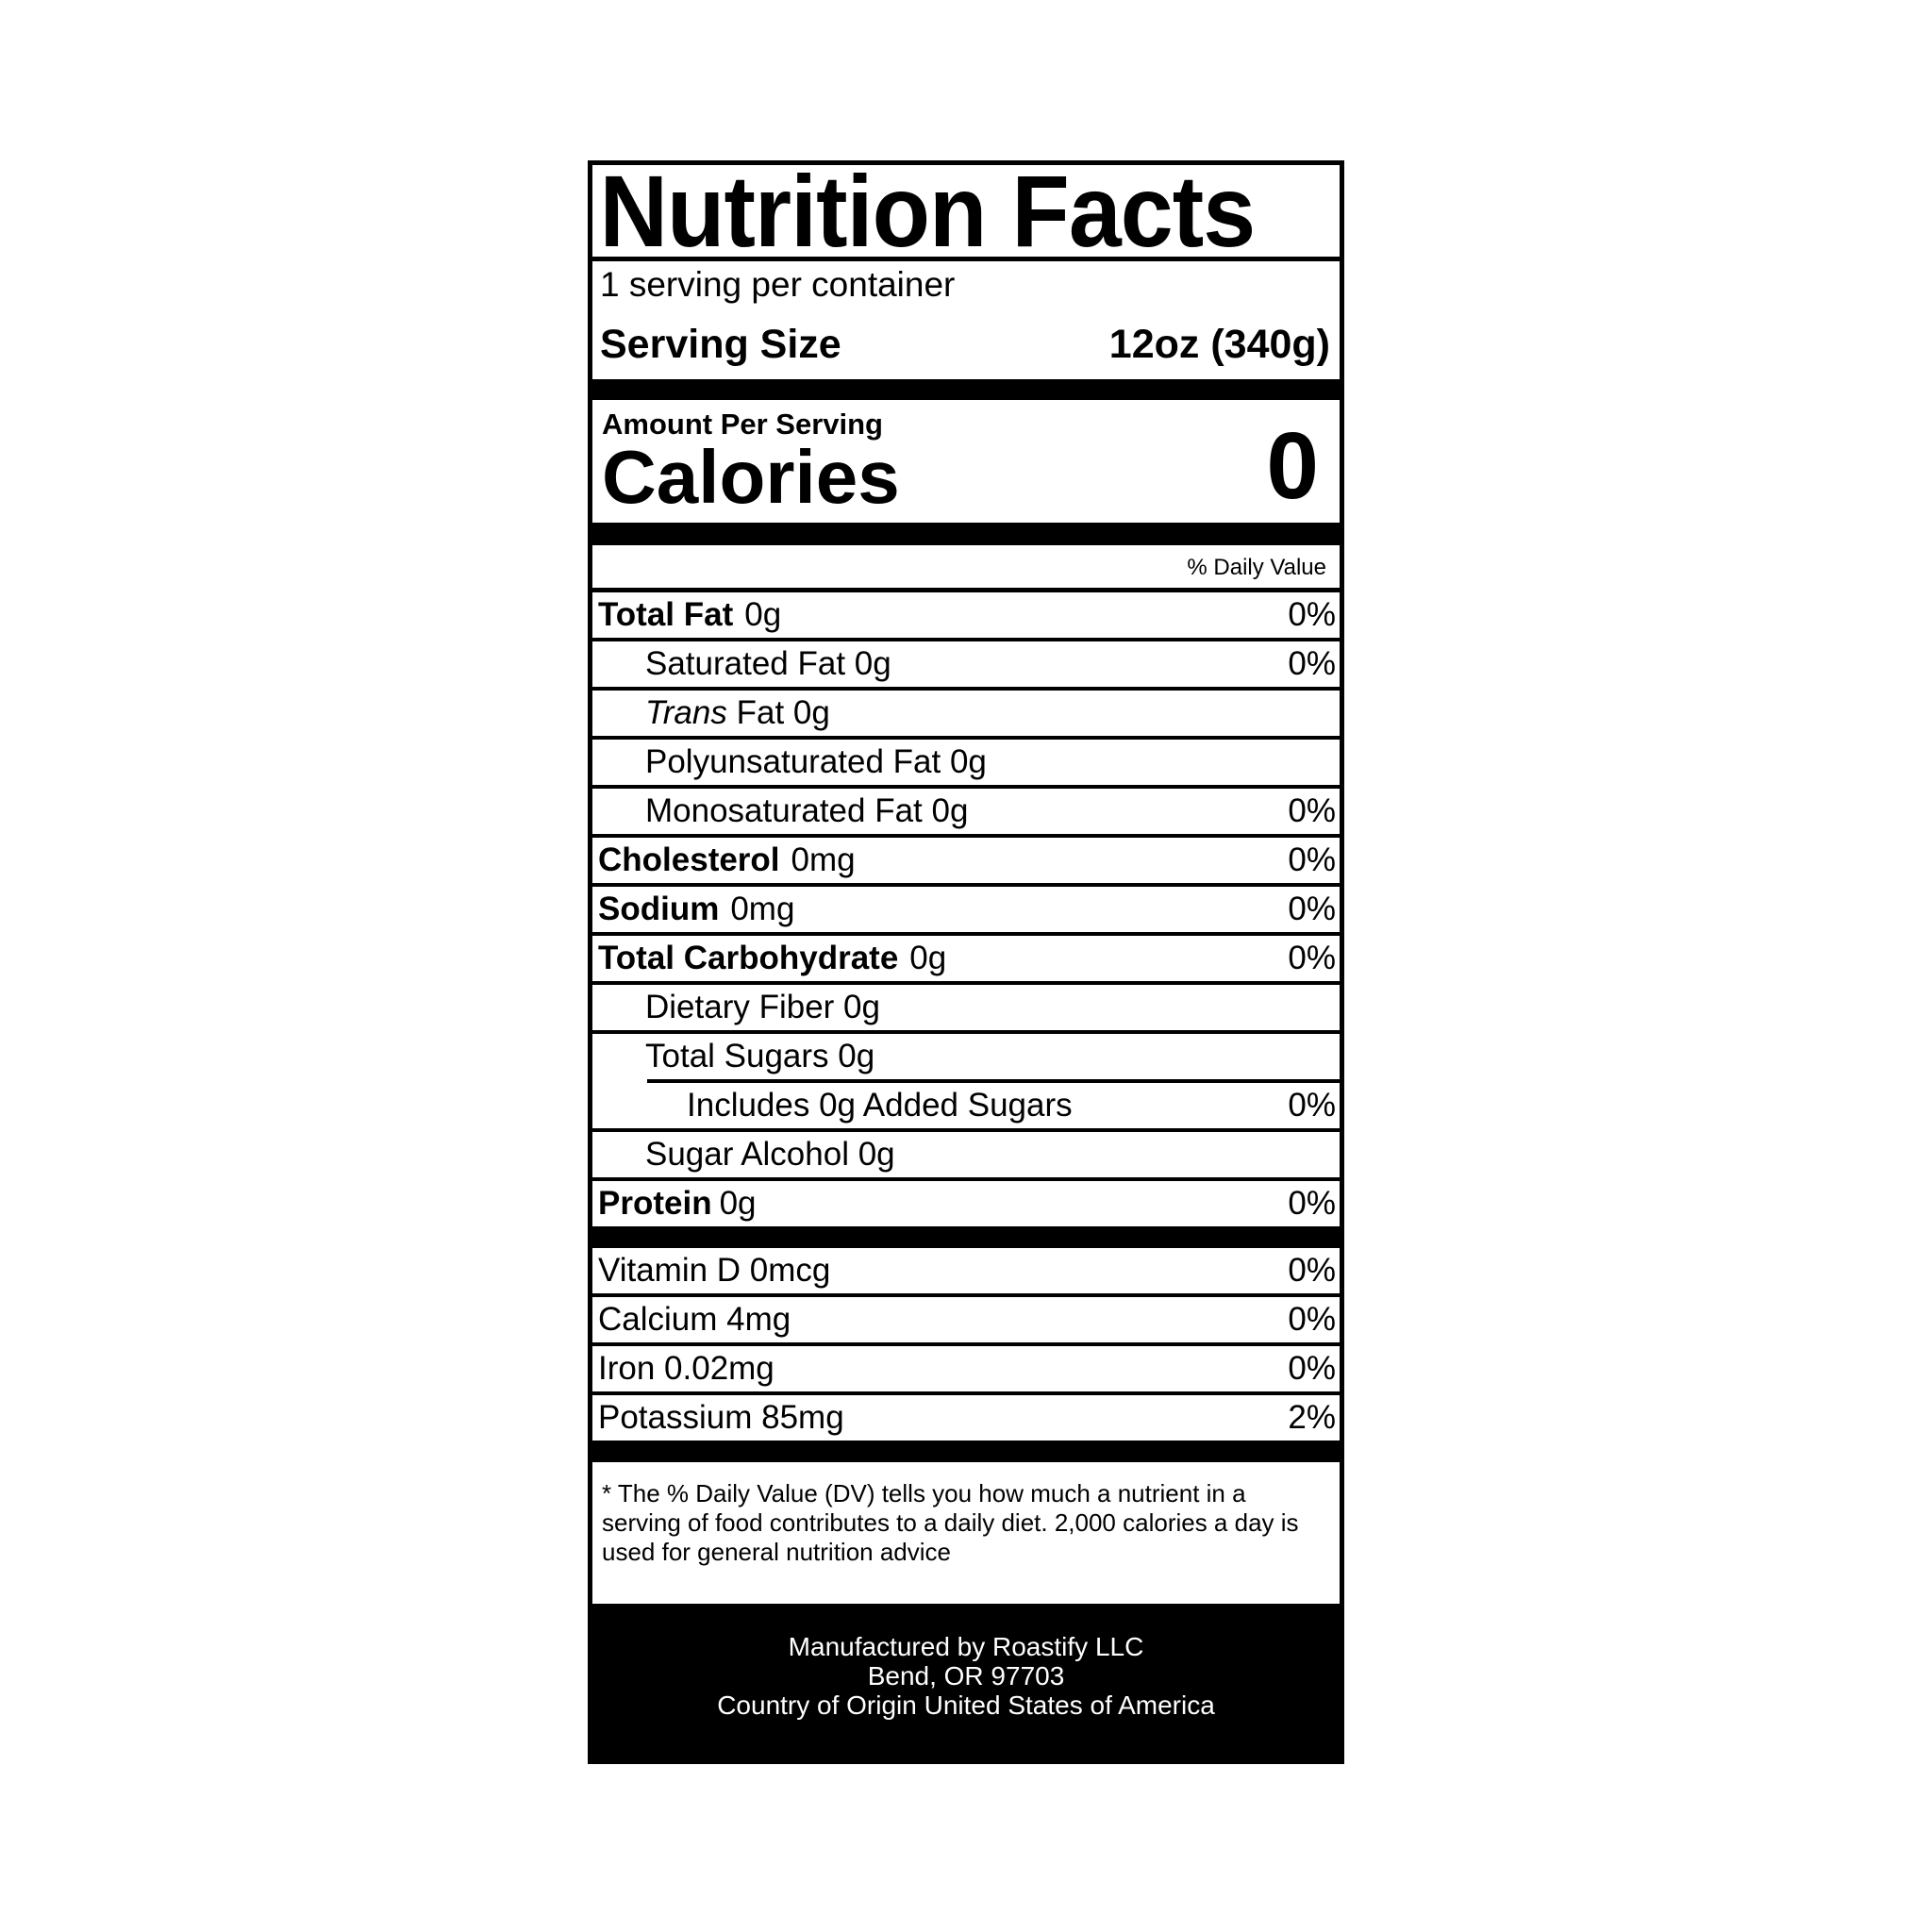  Describe the element at coordinates (994, 1081) in the screenshot. I see `sugars-divider` at that location.